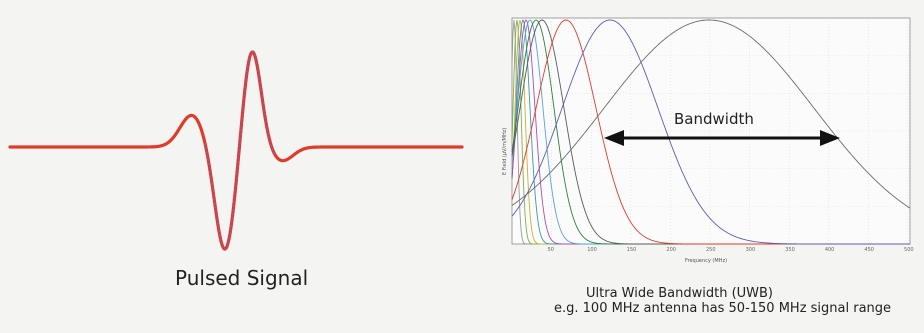  I want to click on chart-x-tick-label: 450, so click(869, 250).